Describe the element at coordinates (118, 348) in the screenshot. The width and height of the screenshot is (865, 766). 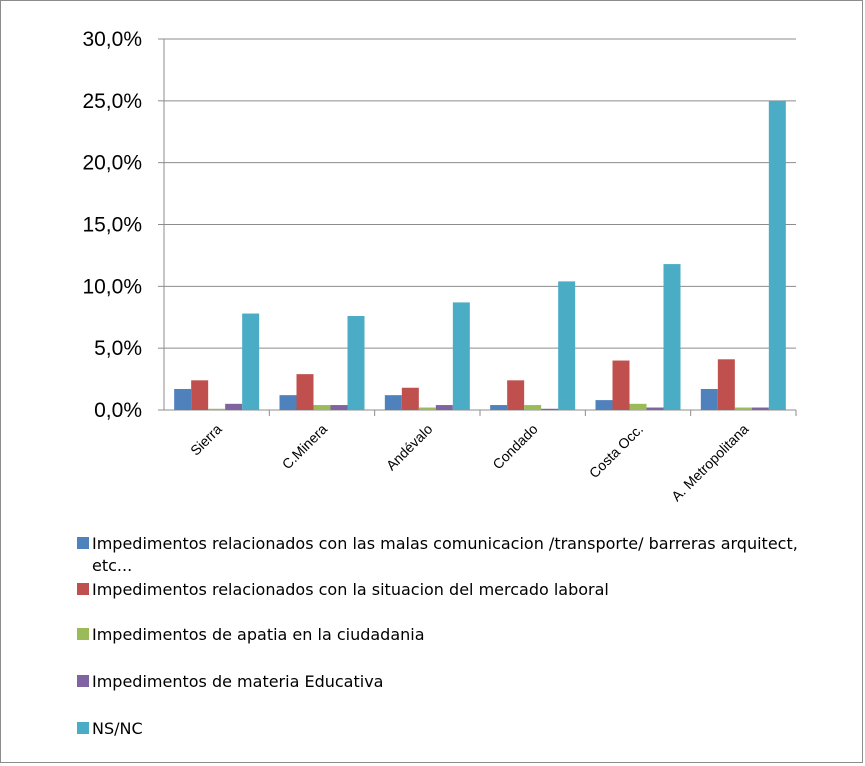
I see `y-tick-label: 5,0%` at that location.